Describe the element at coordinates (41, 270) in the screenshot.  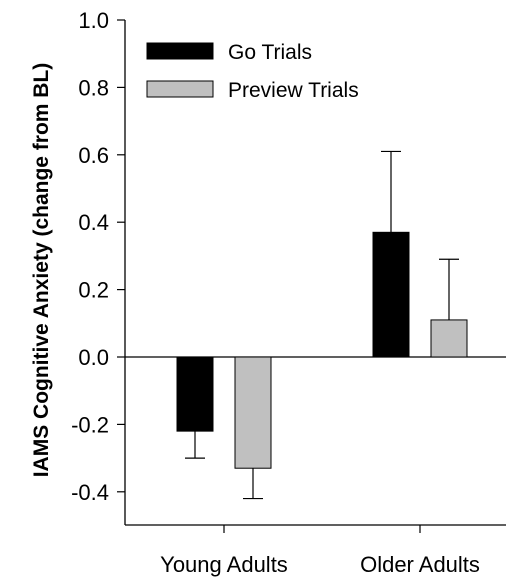
I see `y-axis-label: IAMS Cognitive Anxiety (change from BL)` at that location.